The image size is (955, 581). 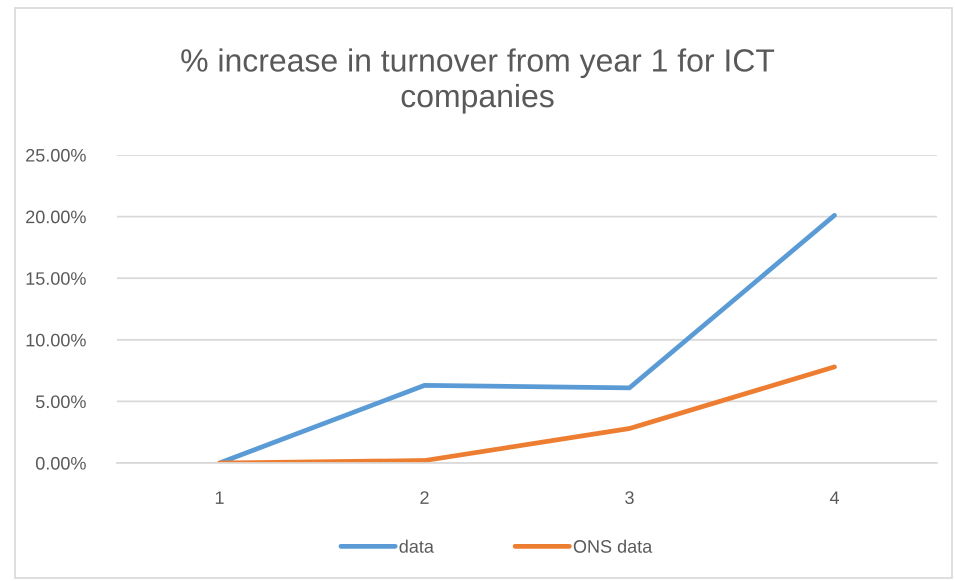 What do you see at coordinates (417, 546) in the screenshot?
I see `legend-label: data` at bounding box center [417, 546].